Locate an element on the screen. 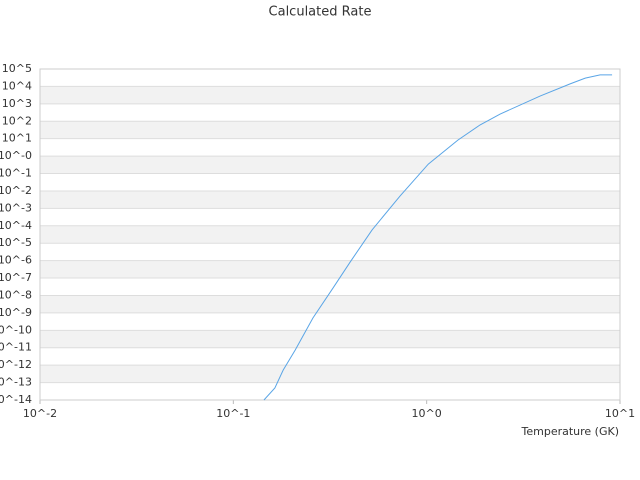  y-tick-label: 10^1 is located at coordinates (17, 138).